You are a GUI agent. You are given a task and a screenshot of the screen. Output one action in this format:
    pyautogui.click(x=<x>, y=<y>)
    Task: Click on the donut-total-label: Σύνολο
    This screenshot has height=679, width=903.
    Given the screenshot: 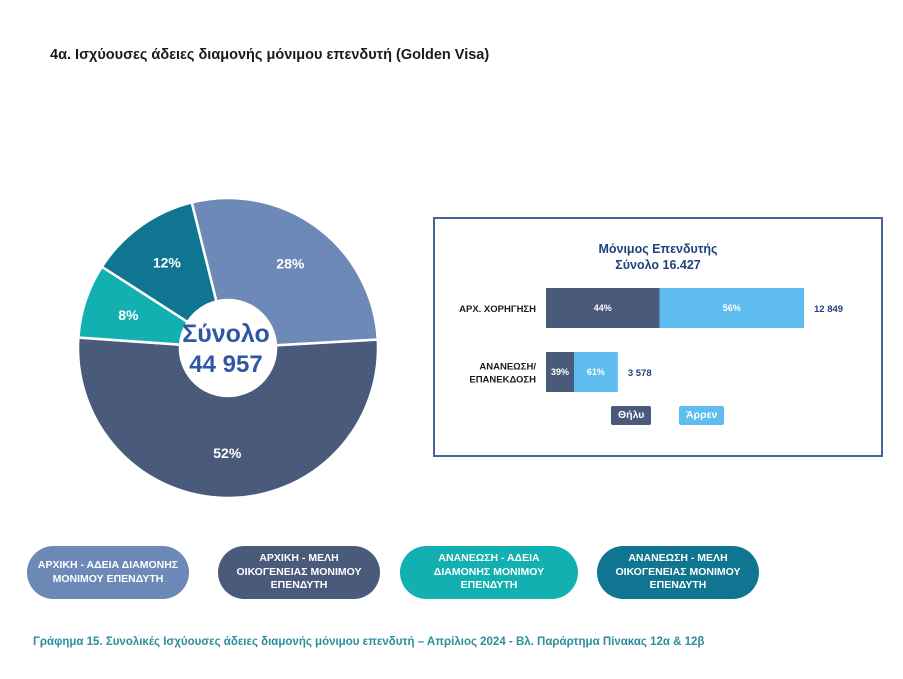 What is the action you would take?
    pyautogui.click(x=226, y=334)
    